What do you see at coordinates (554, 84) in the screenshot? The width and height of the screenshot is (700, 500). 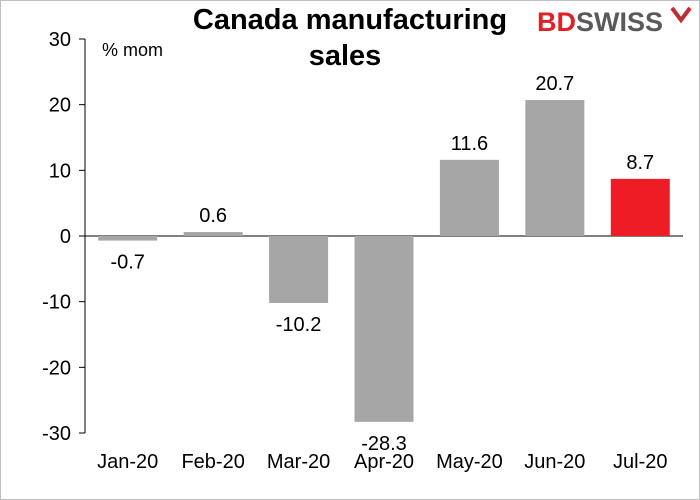 I see `value-label: 20.7` at bounding box center [554, 84].